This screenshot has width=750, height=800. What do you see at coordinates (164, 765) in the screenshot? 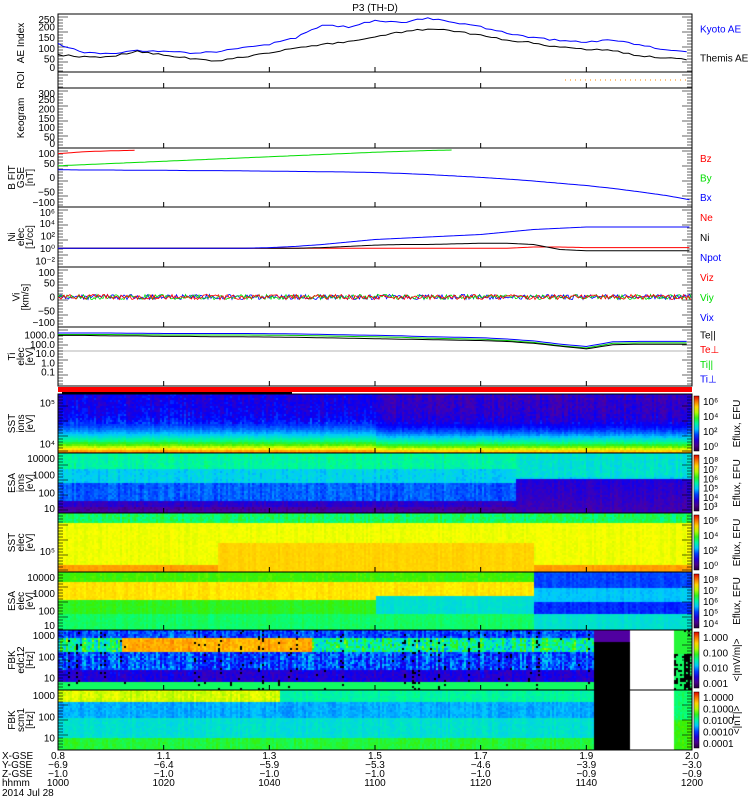
I see `x-axis-y-value: −6.4` at bounding box center [164, 765].